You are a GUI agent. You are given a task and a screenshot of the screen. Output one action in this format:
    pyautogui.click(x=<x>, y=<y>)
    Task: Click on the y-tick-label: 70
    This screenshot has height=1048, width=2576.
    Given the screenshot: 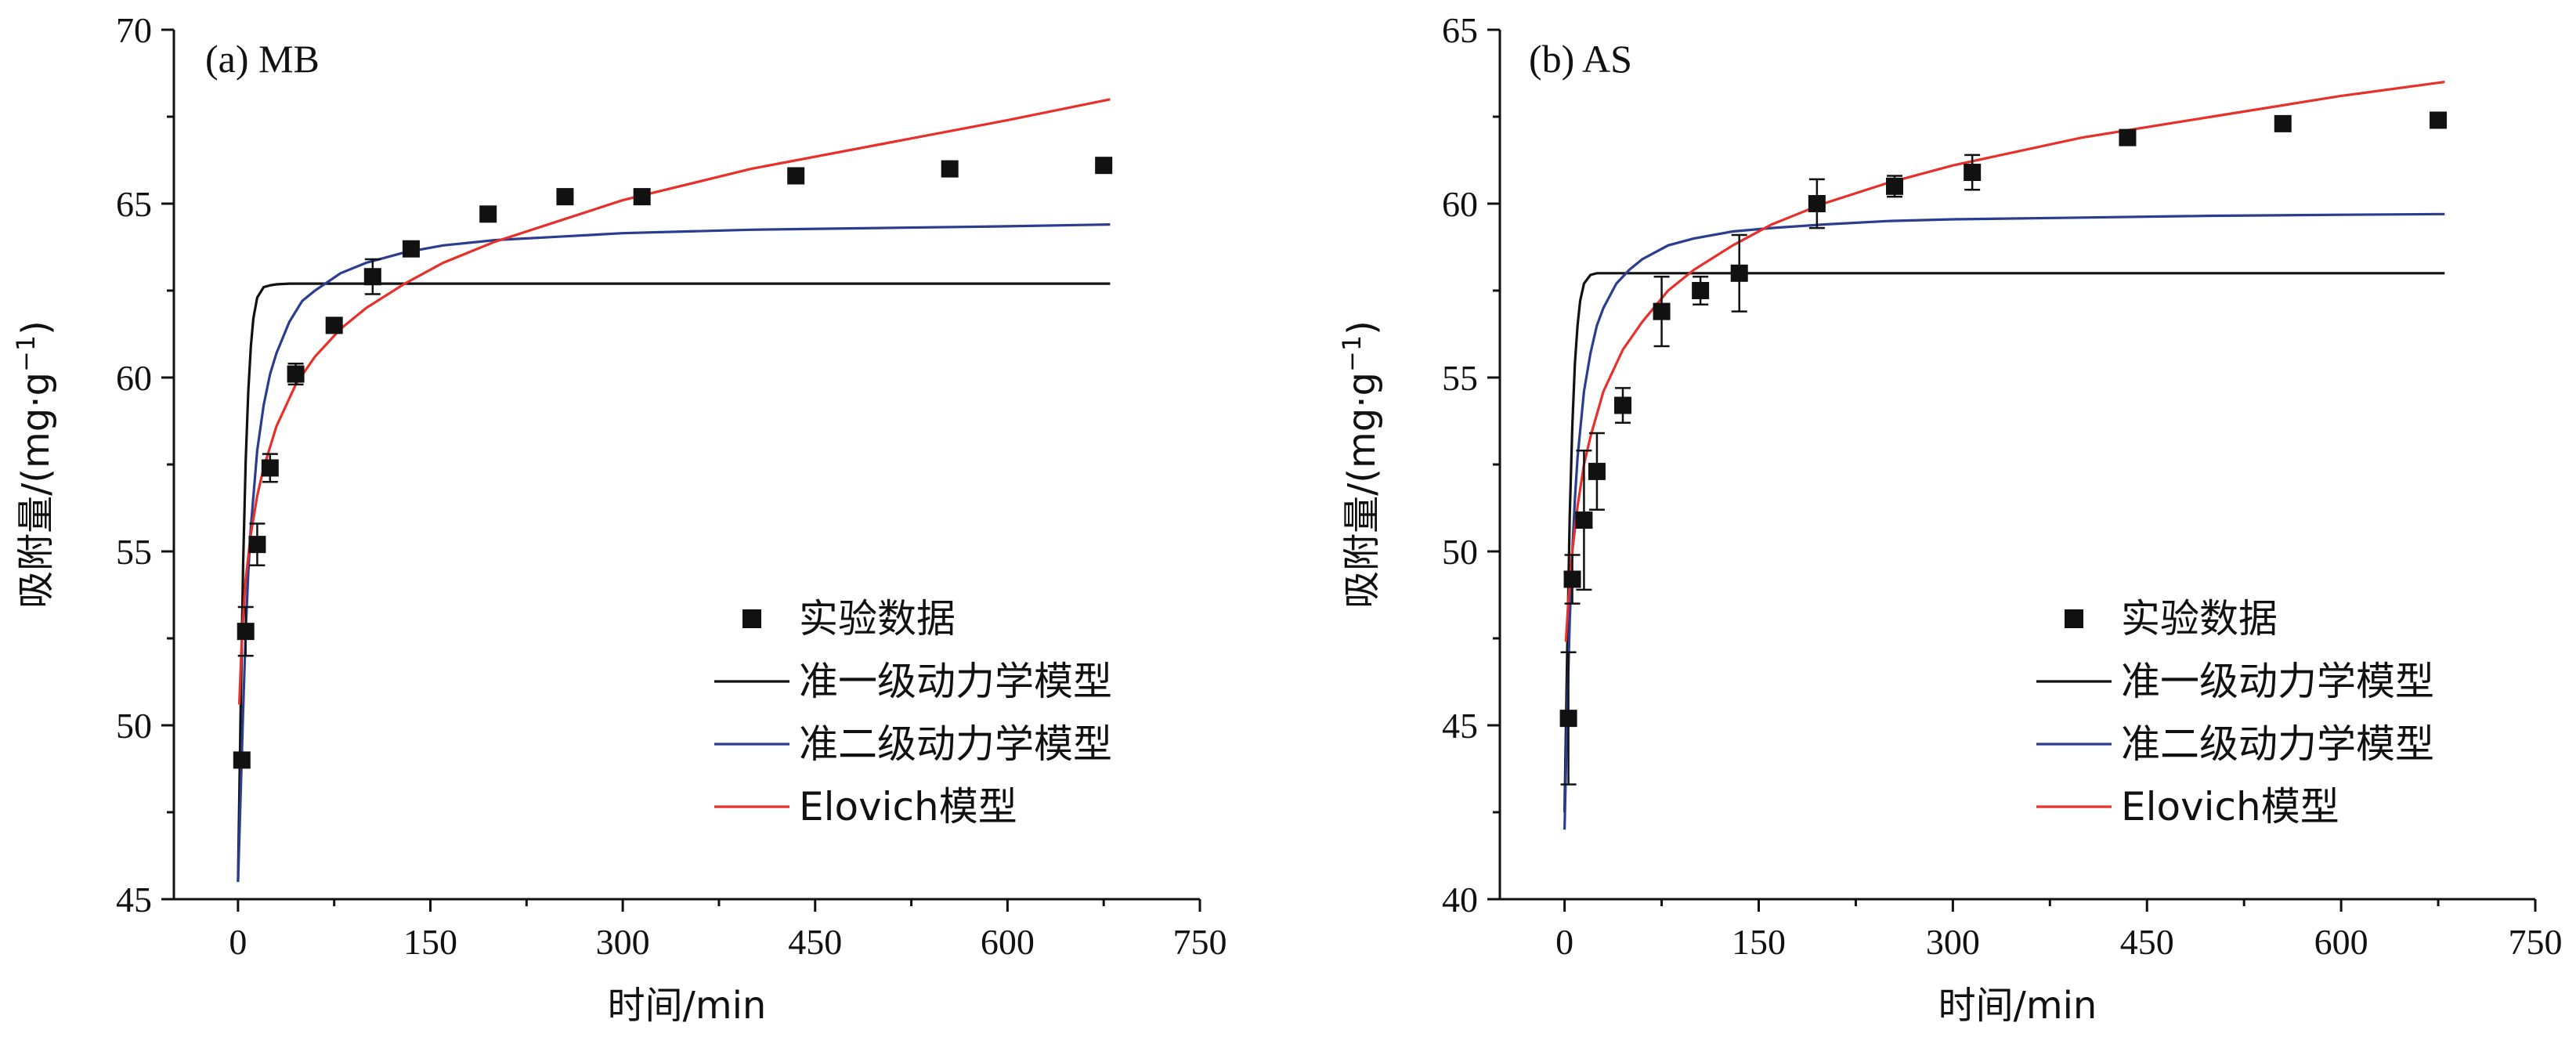 What is the action you would take?
    pyautogui.click(x=134, y=30)
    